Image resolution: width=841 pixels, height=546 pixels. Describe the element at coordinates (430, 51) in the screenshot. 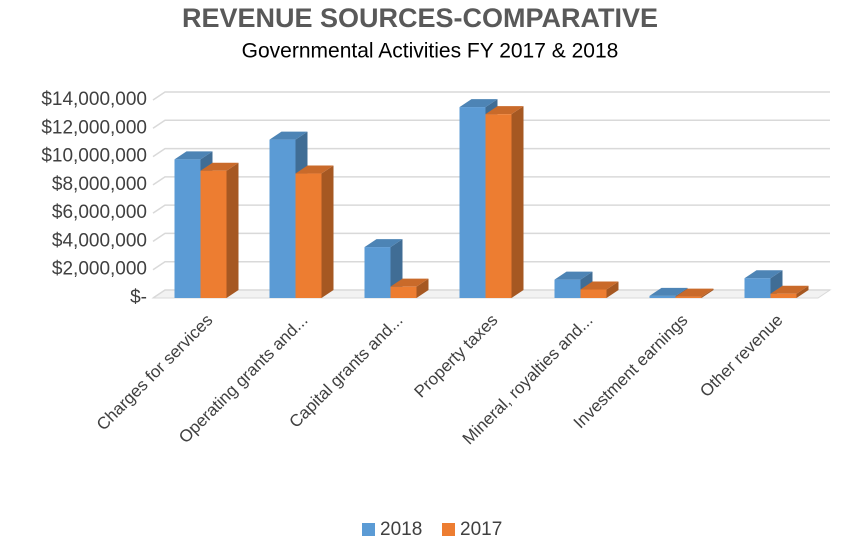

I see `chart-subtitle: Governmental Activities FY 2017 & 2018` at that location.